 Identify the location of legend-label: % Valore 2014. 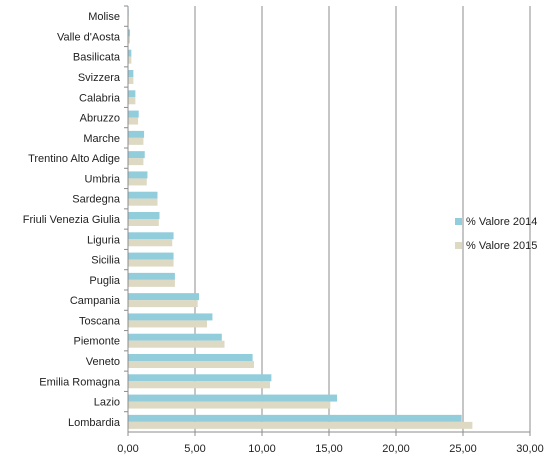
(501, 222).